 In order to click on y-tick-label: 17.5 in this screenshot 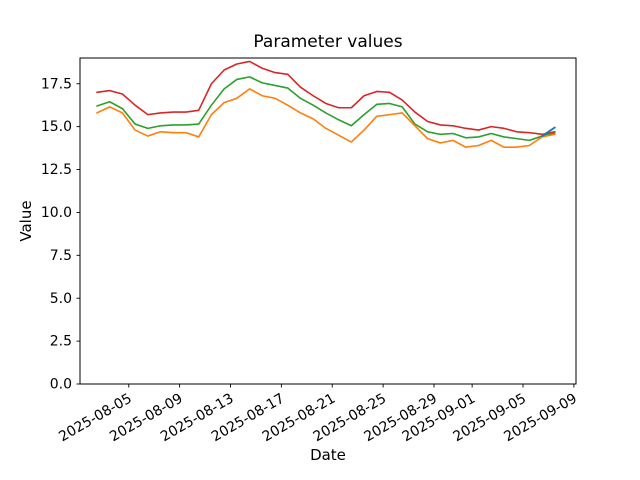, I will do `click(56, 84)`.